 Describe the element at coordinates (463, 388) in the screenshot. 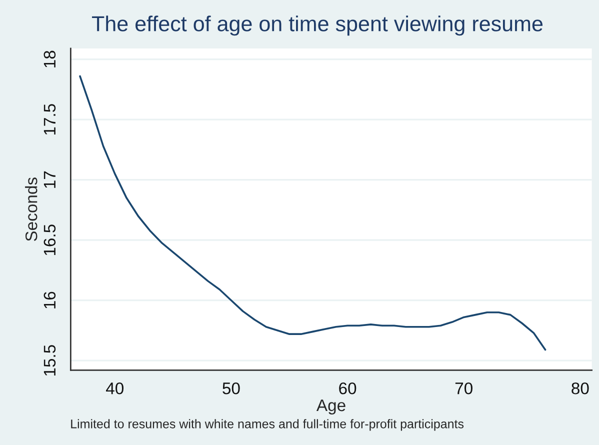

I see `x-tick-label: 70` at that location.